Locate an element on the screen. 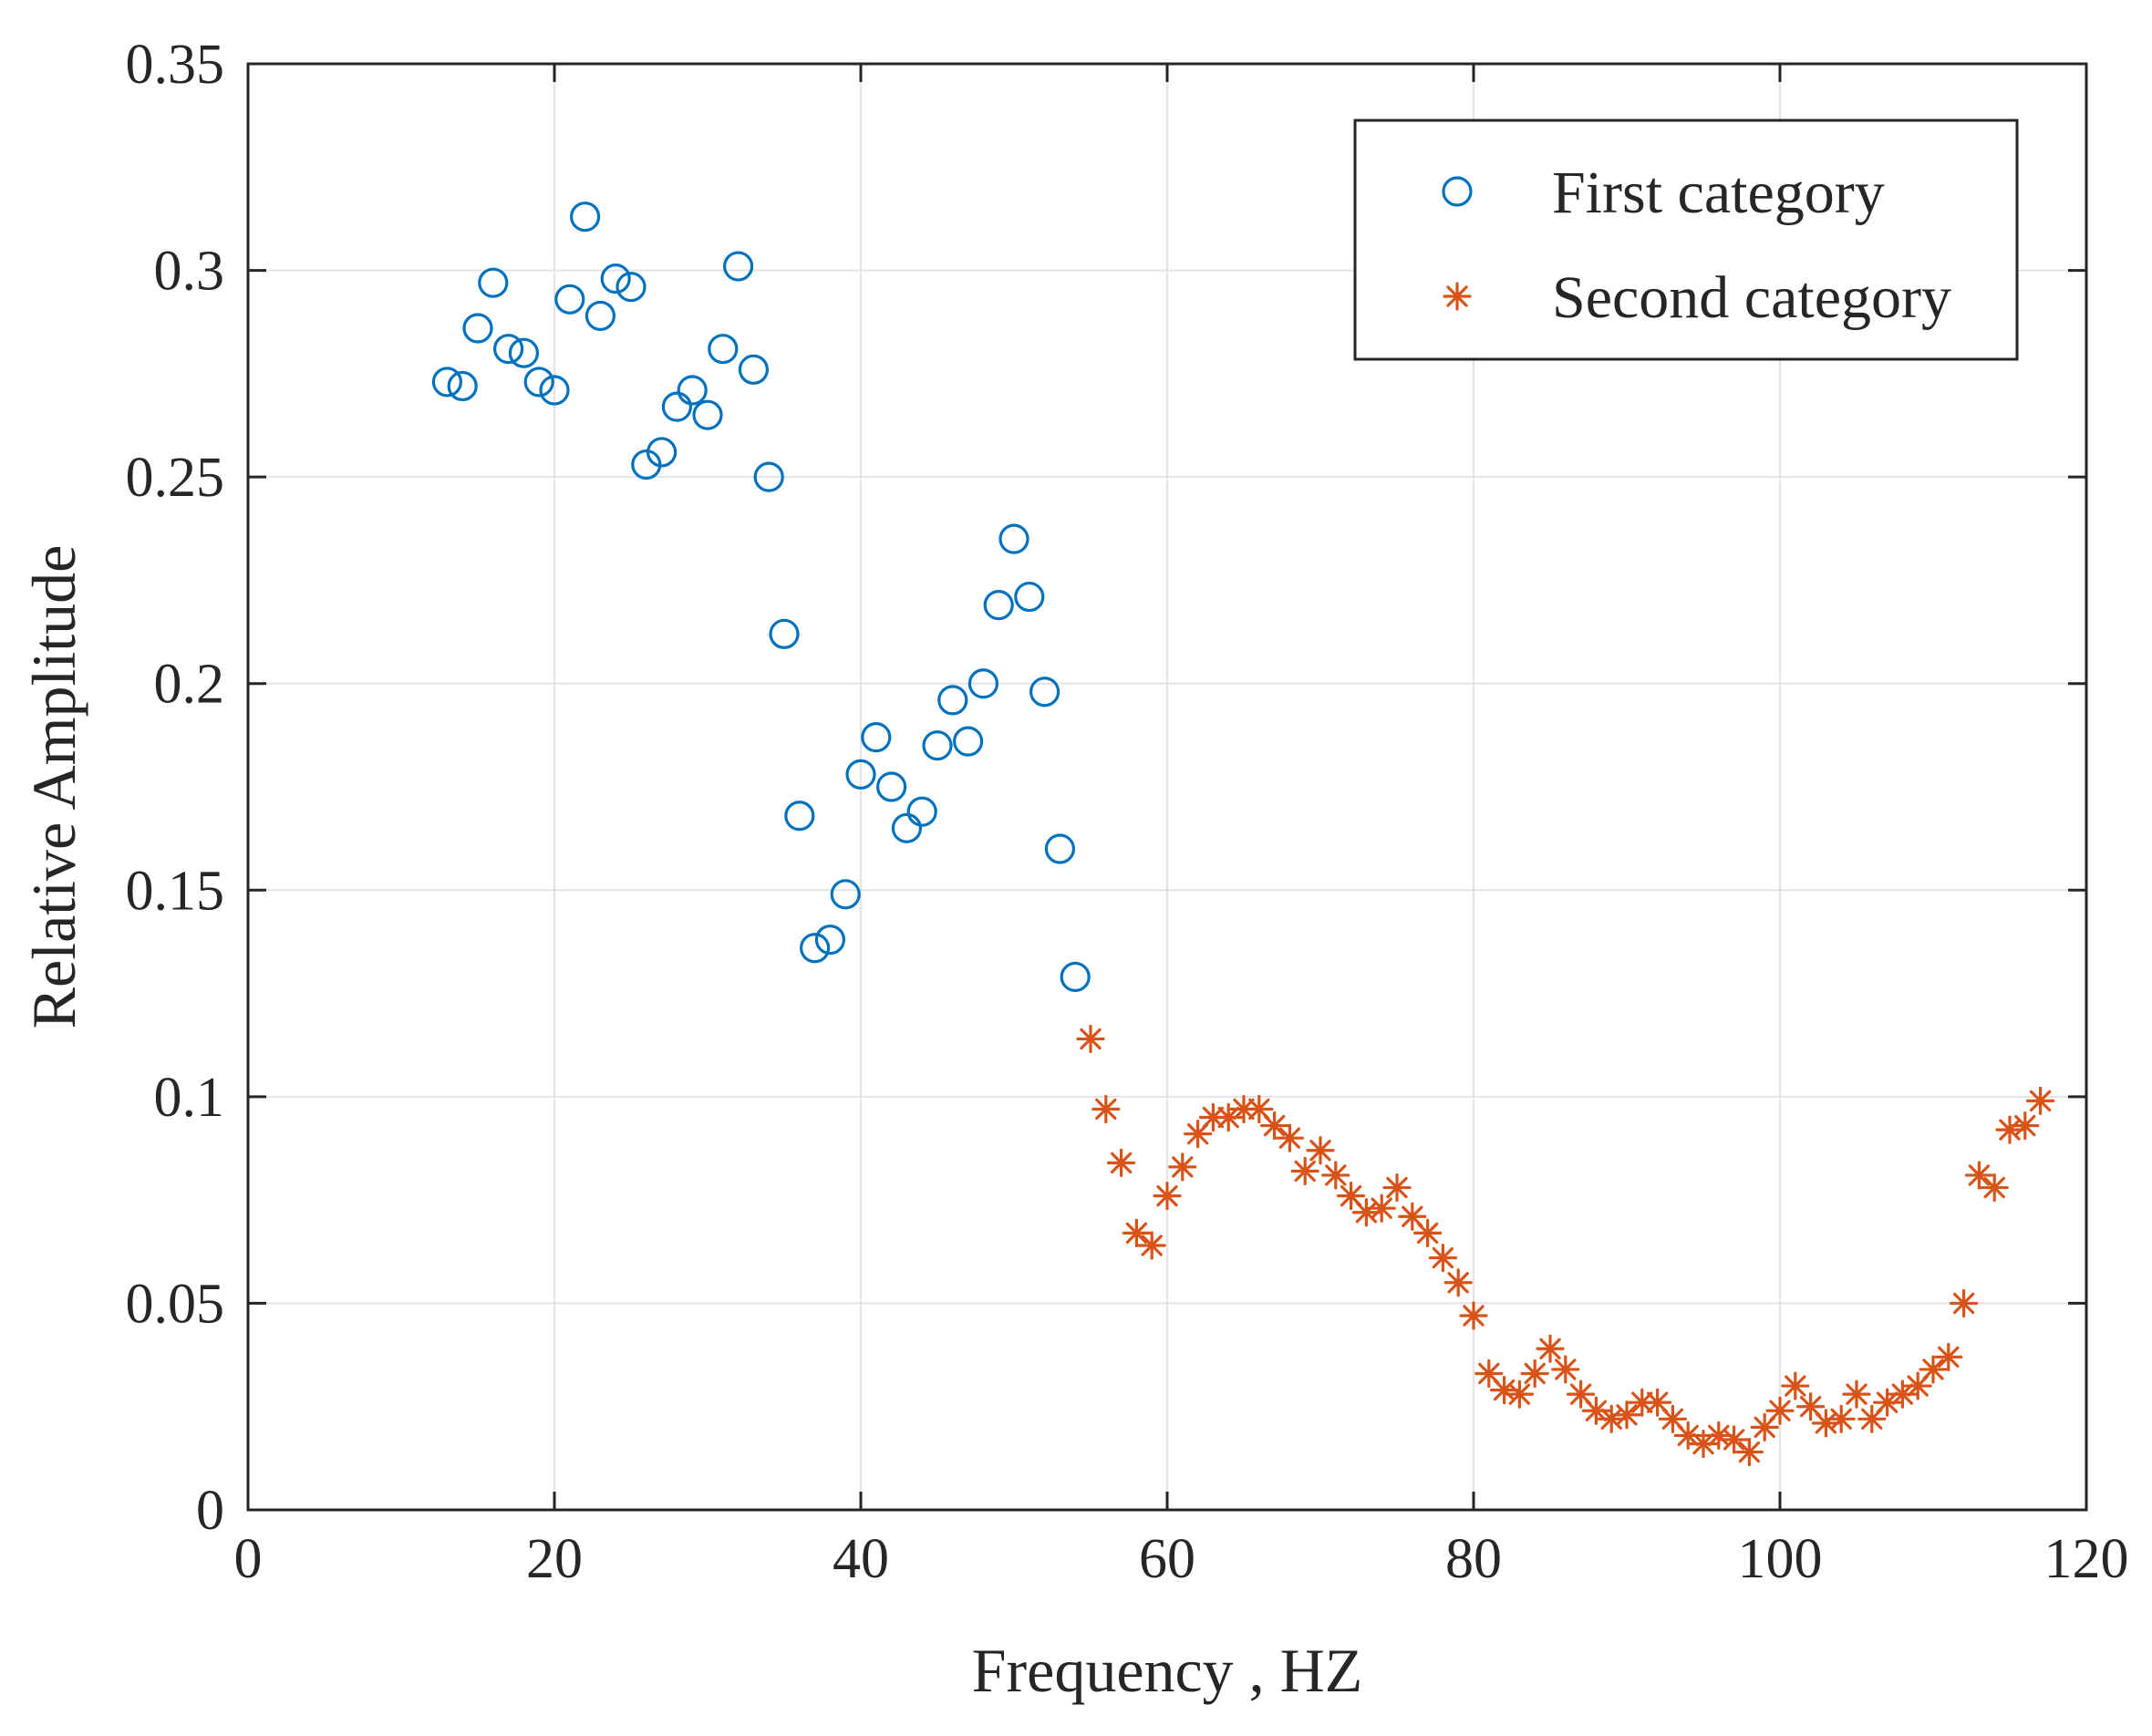  legend-asterisk-marker is located at coordinates (1457, 296).